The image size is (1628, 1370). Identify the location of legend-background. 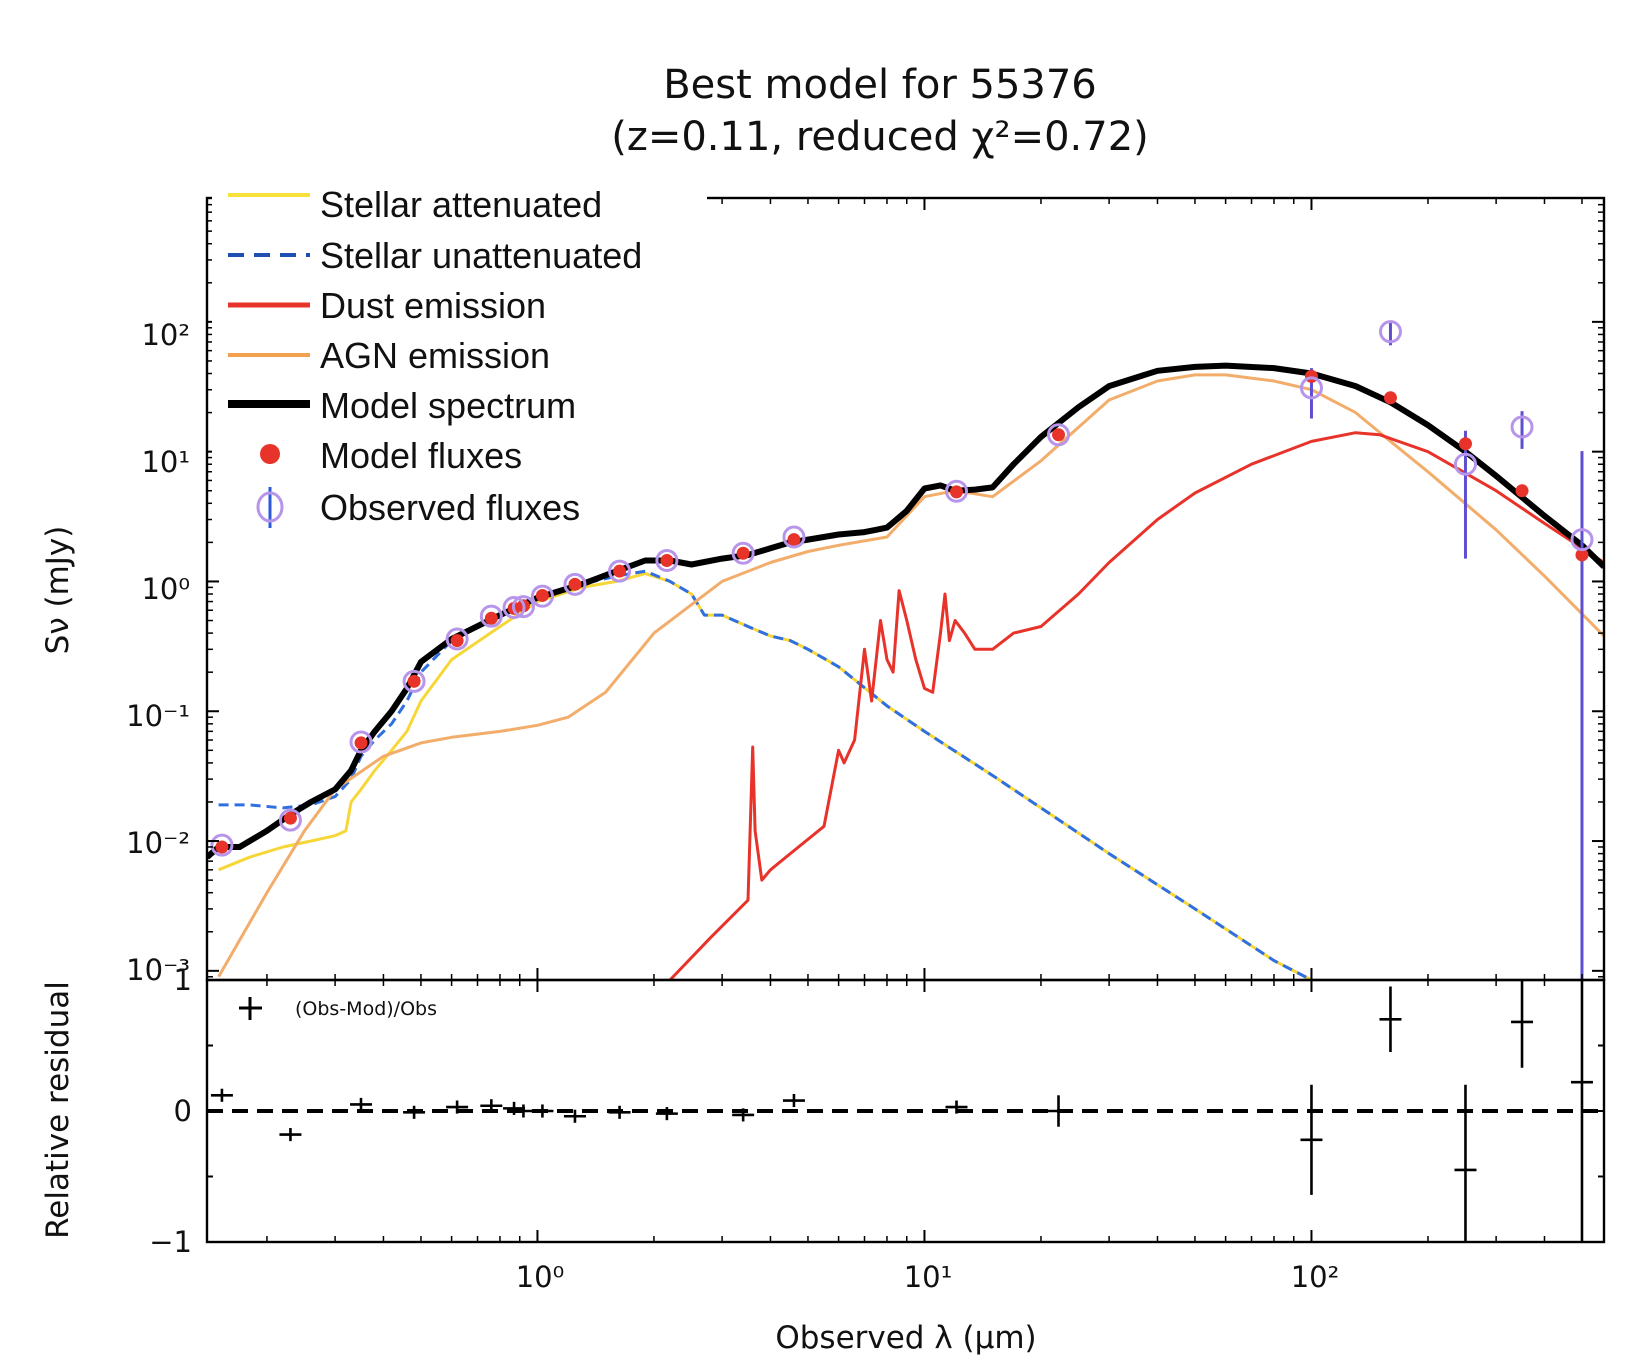
(459, 360).